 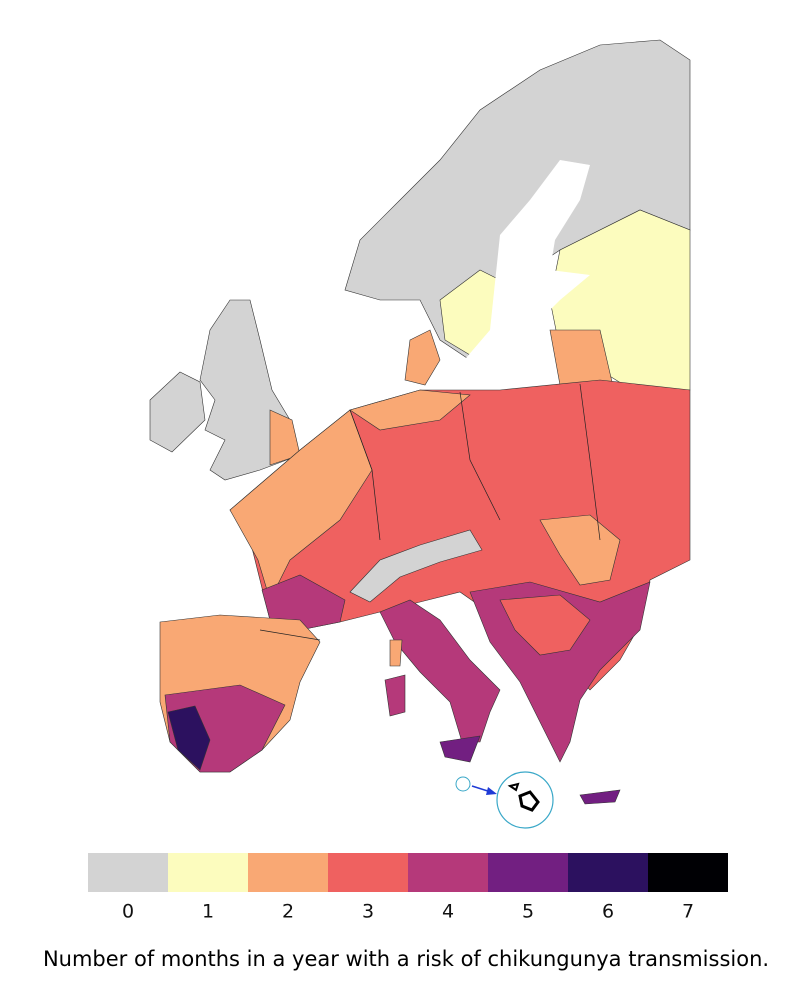 What do you see at coordinates (395, 695) in the screenshot?
I see `sardinia` at bounding box center [395, 695].